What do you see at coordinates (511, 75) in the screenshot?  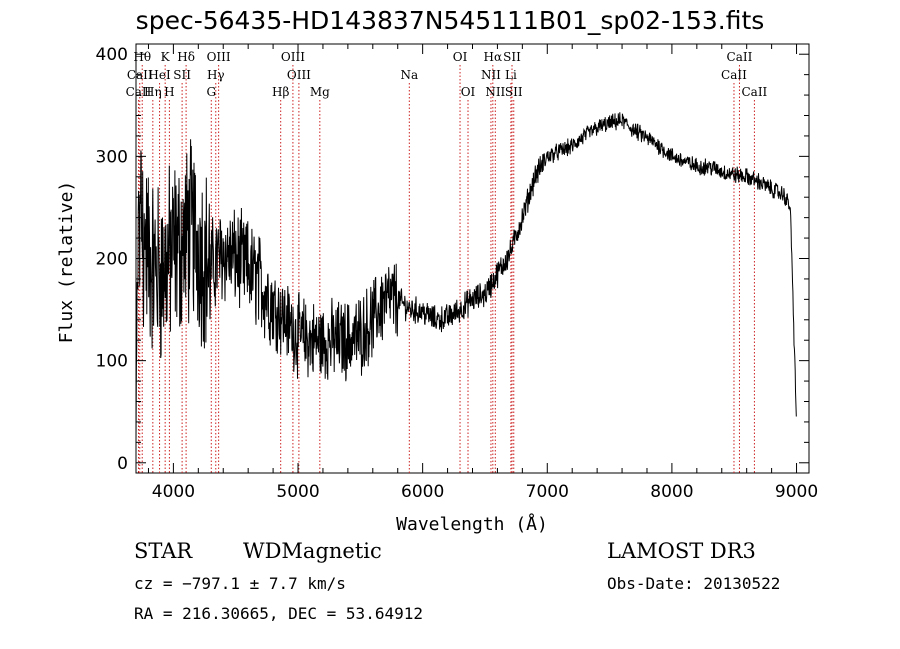 I see `line-label: Li` at bounding box center [511, 75].